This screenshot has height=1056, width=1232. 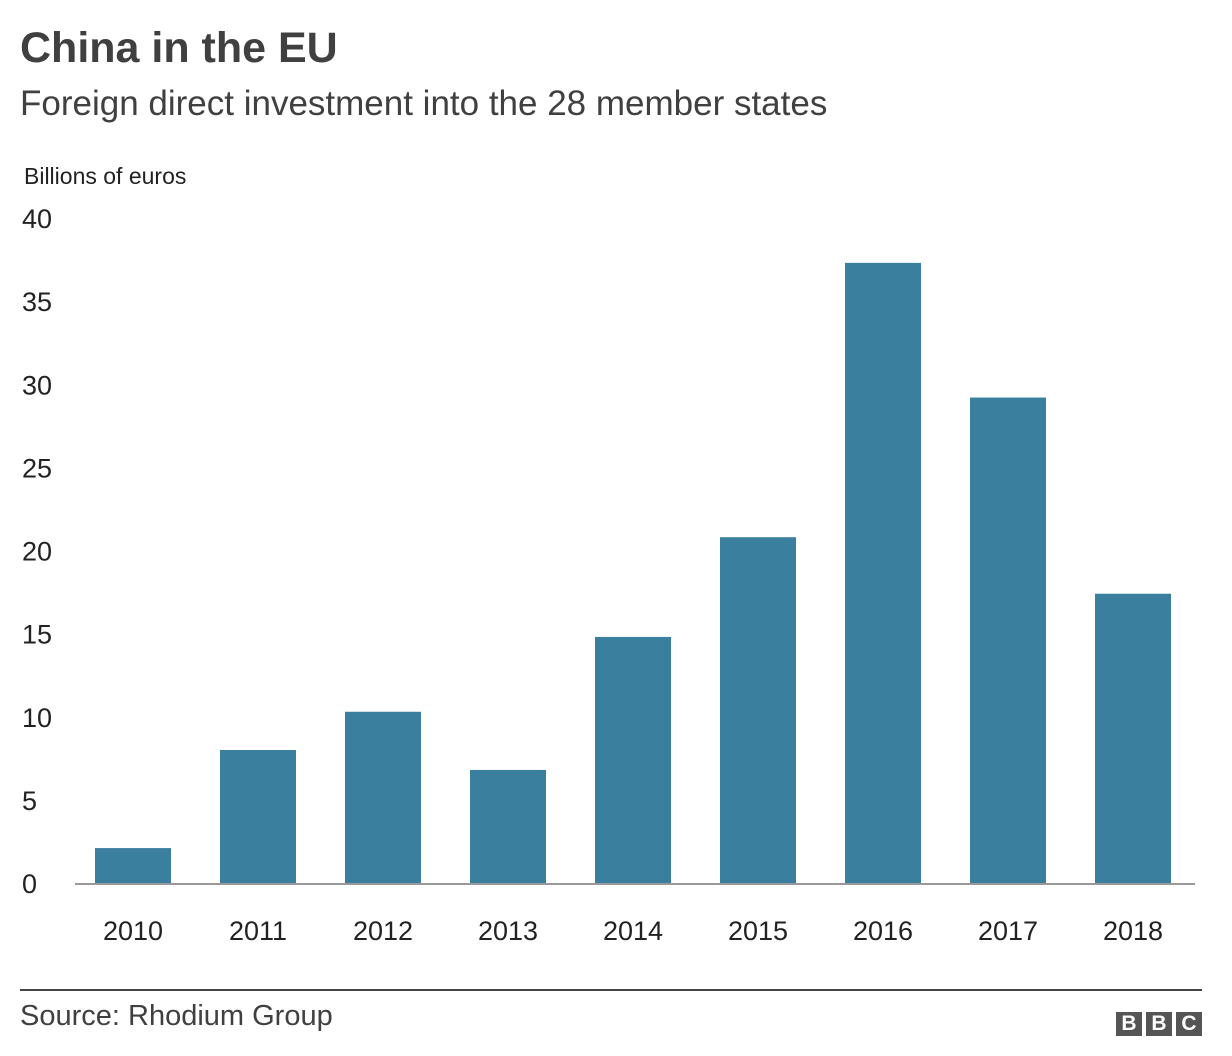 What do you see at coordinates (758, 931) in the screenshot?
I see `x-tick-label: 2015` at bounding box center [758, 931].